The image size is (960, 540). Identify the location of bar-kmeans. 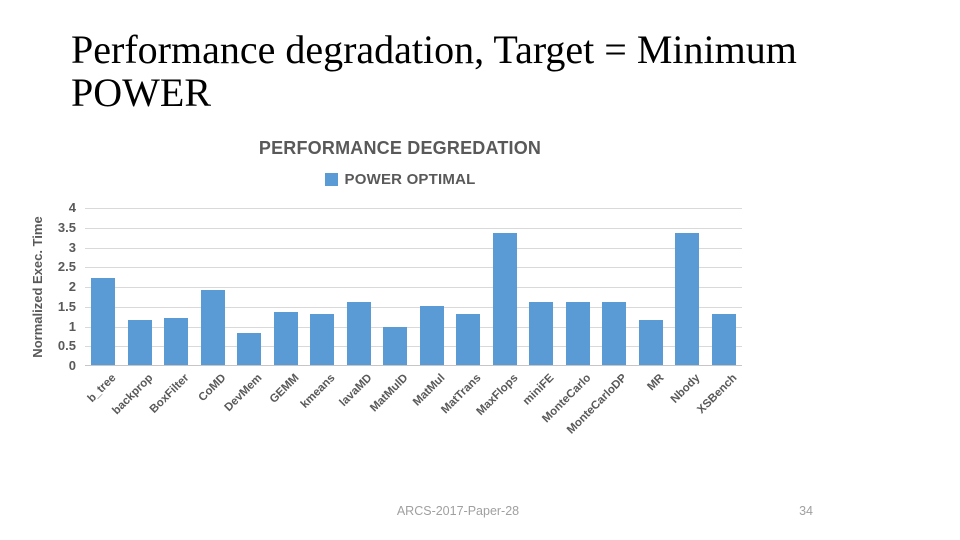
(322, 339).